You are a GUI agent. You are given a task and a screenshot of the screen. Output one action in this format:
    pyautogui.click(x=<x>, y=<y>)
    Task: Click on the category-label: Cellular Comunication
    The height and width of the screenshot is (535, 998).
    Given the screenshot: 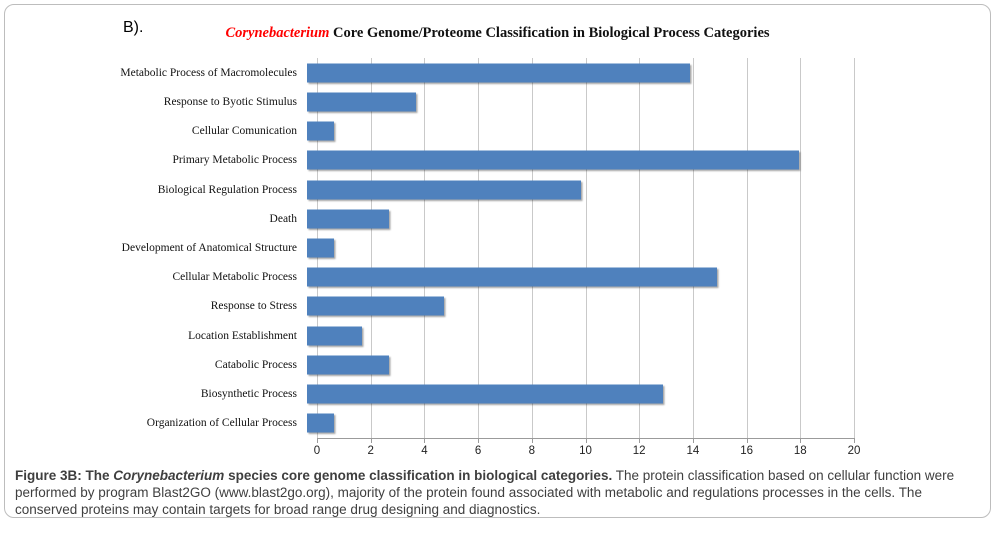 What is the action you would take?
    pyautogui.click(x=244, y=131)
    